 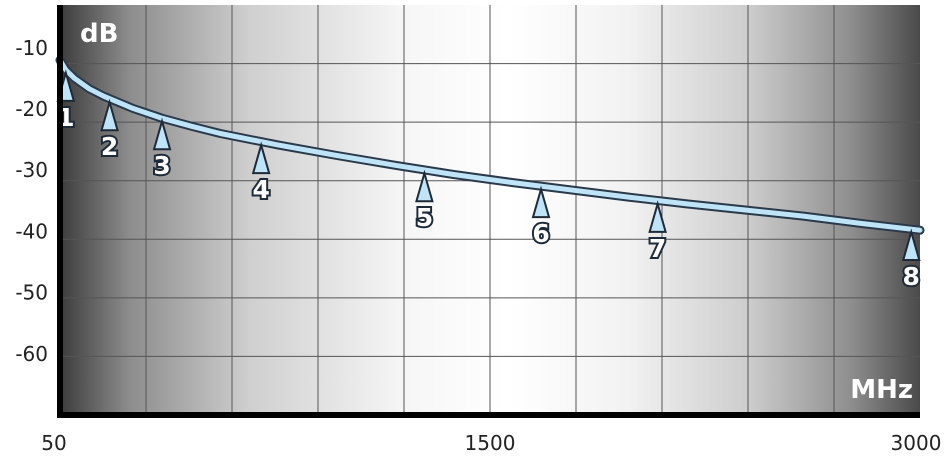 I want to click on x-axis-unit-label: MHz, so click(x=881, y=390).